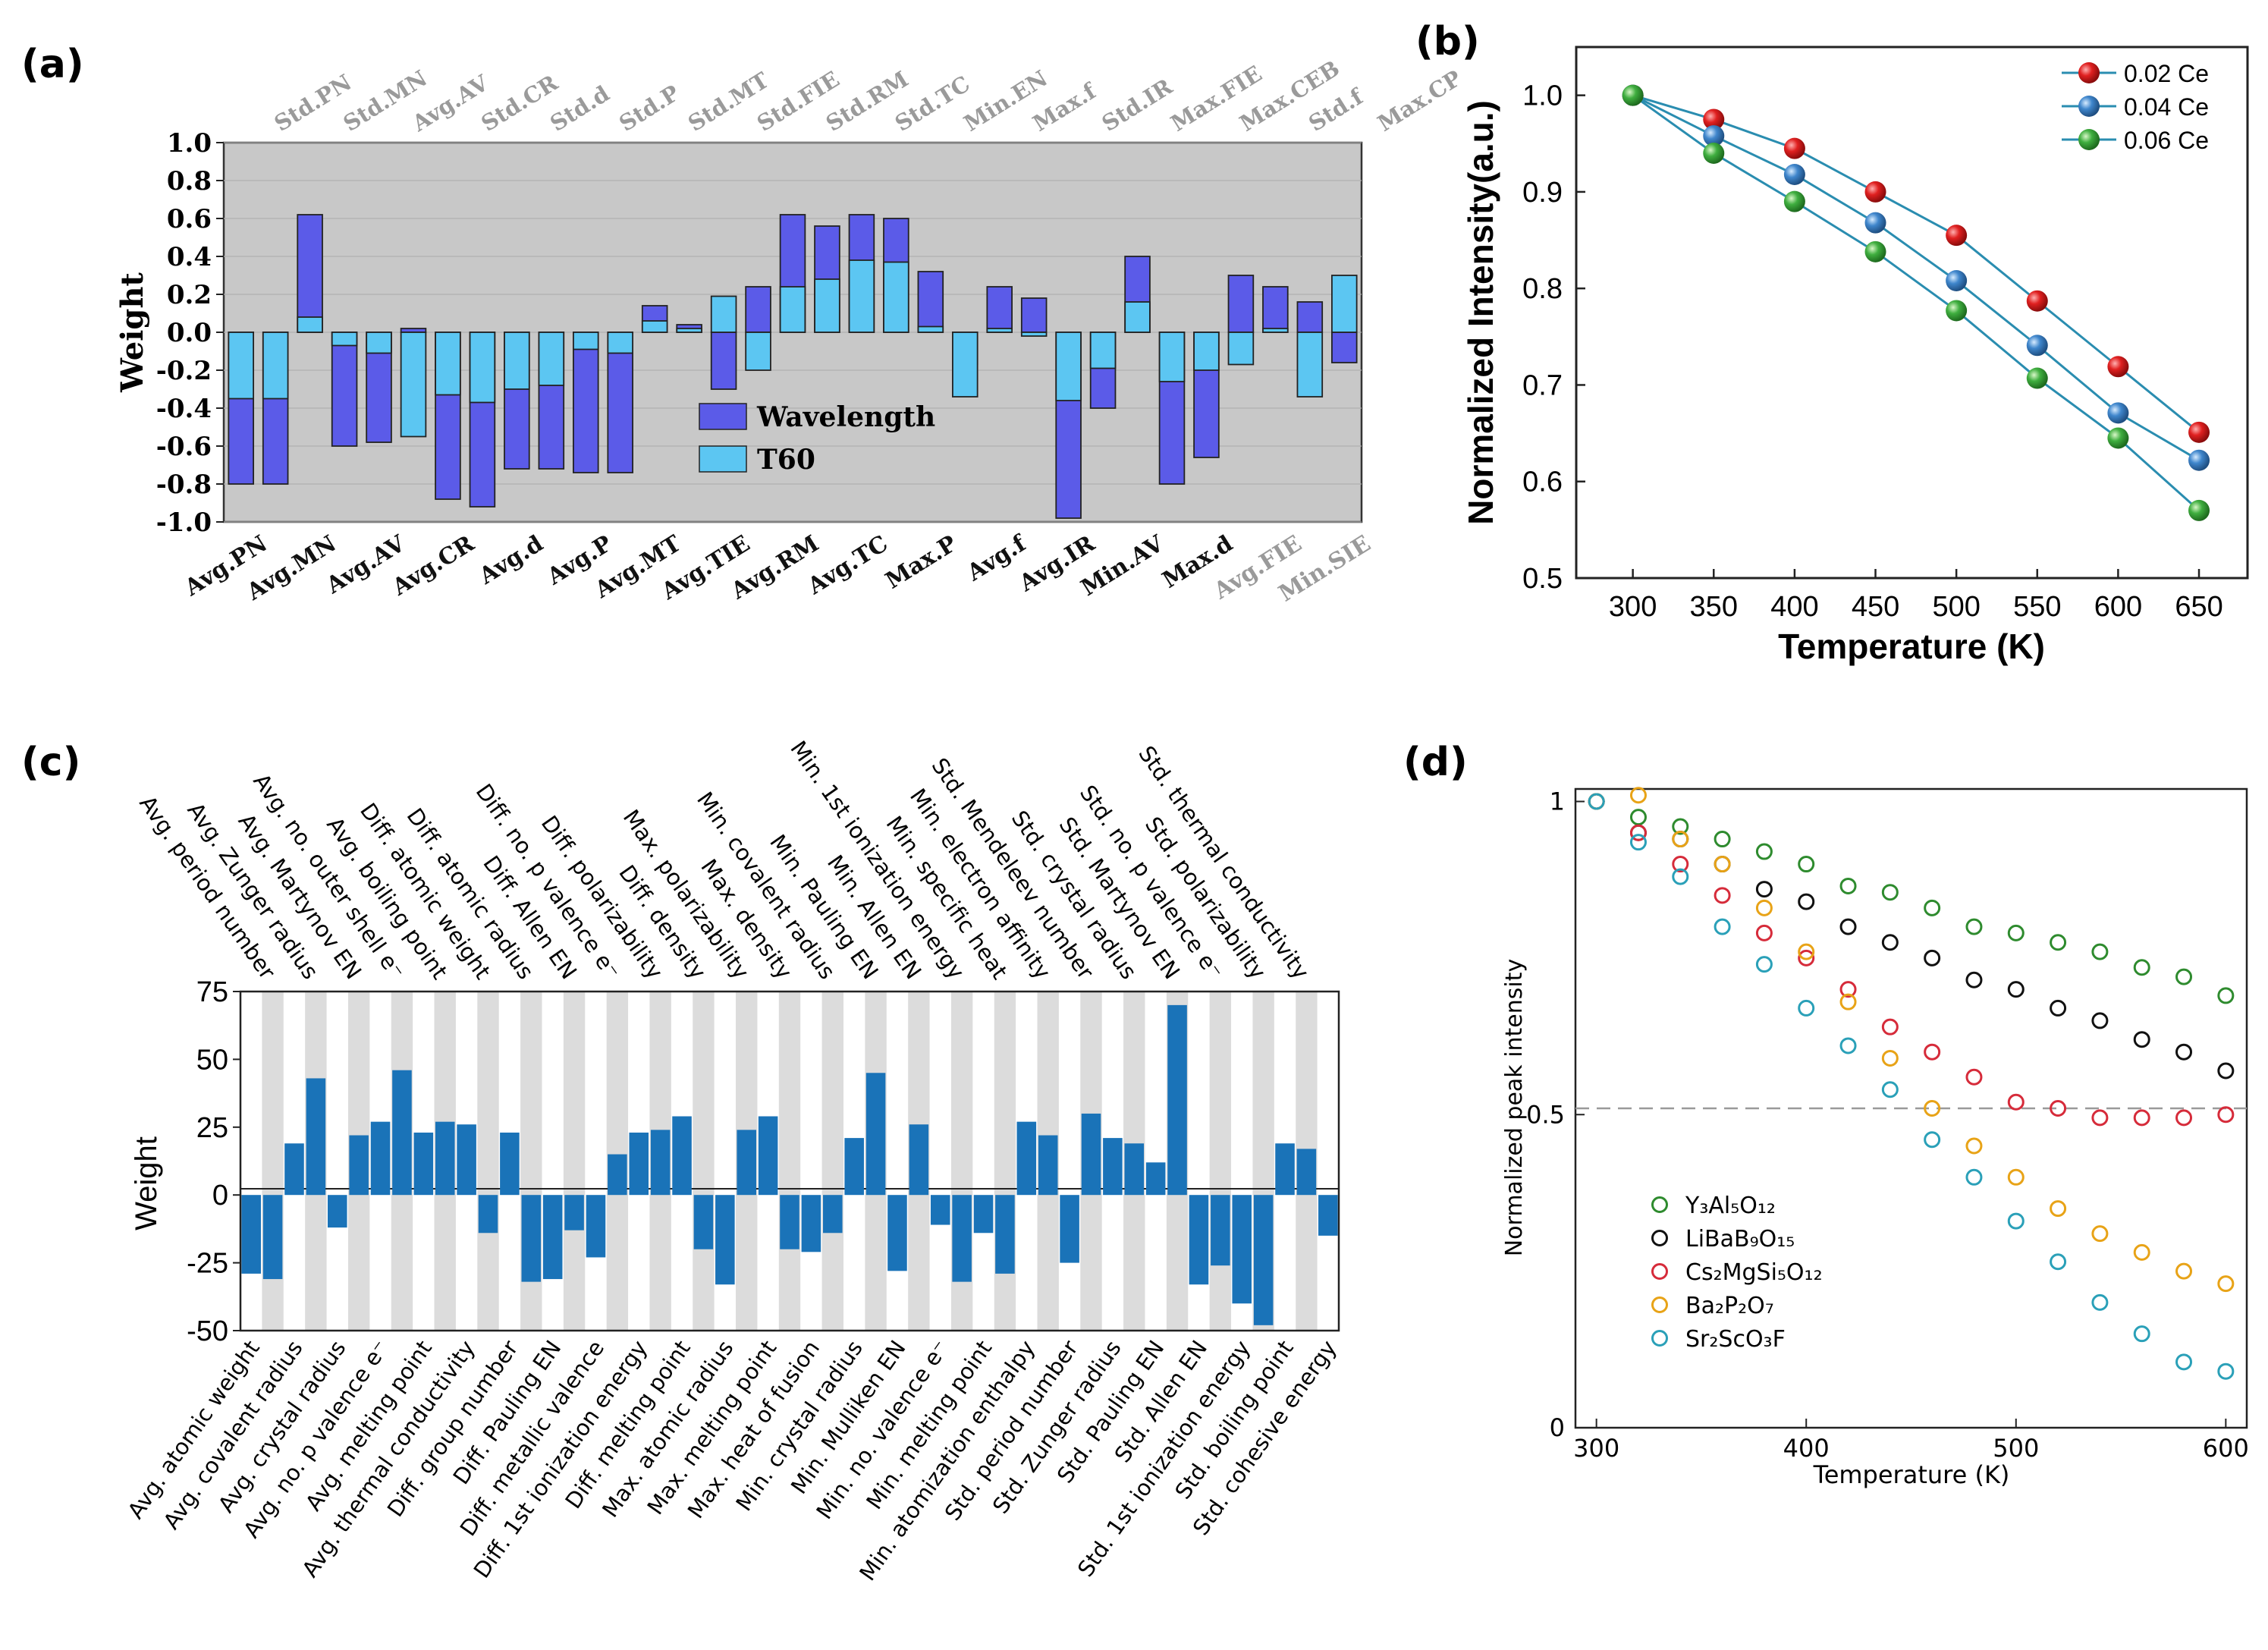  I want to click on panel-a-ytick-label: -1.0, so click(184, 523).